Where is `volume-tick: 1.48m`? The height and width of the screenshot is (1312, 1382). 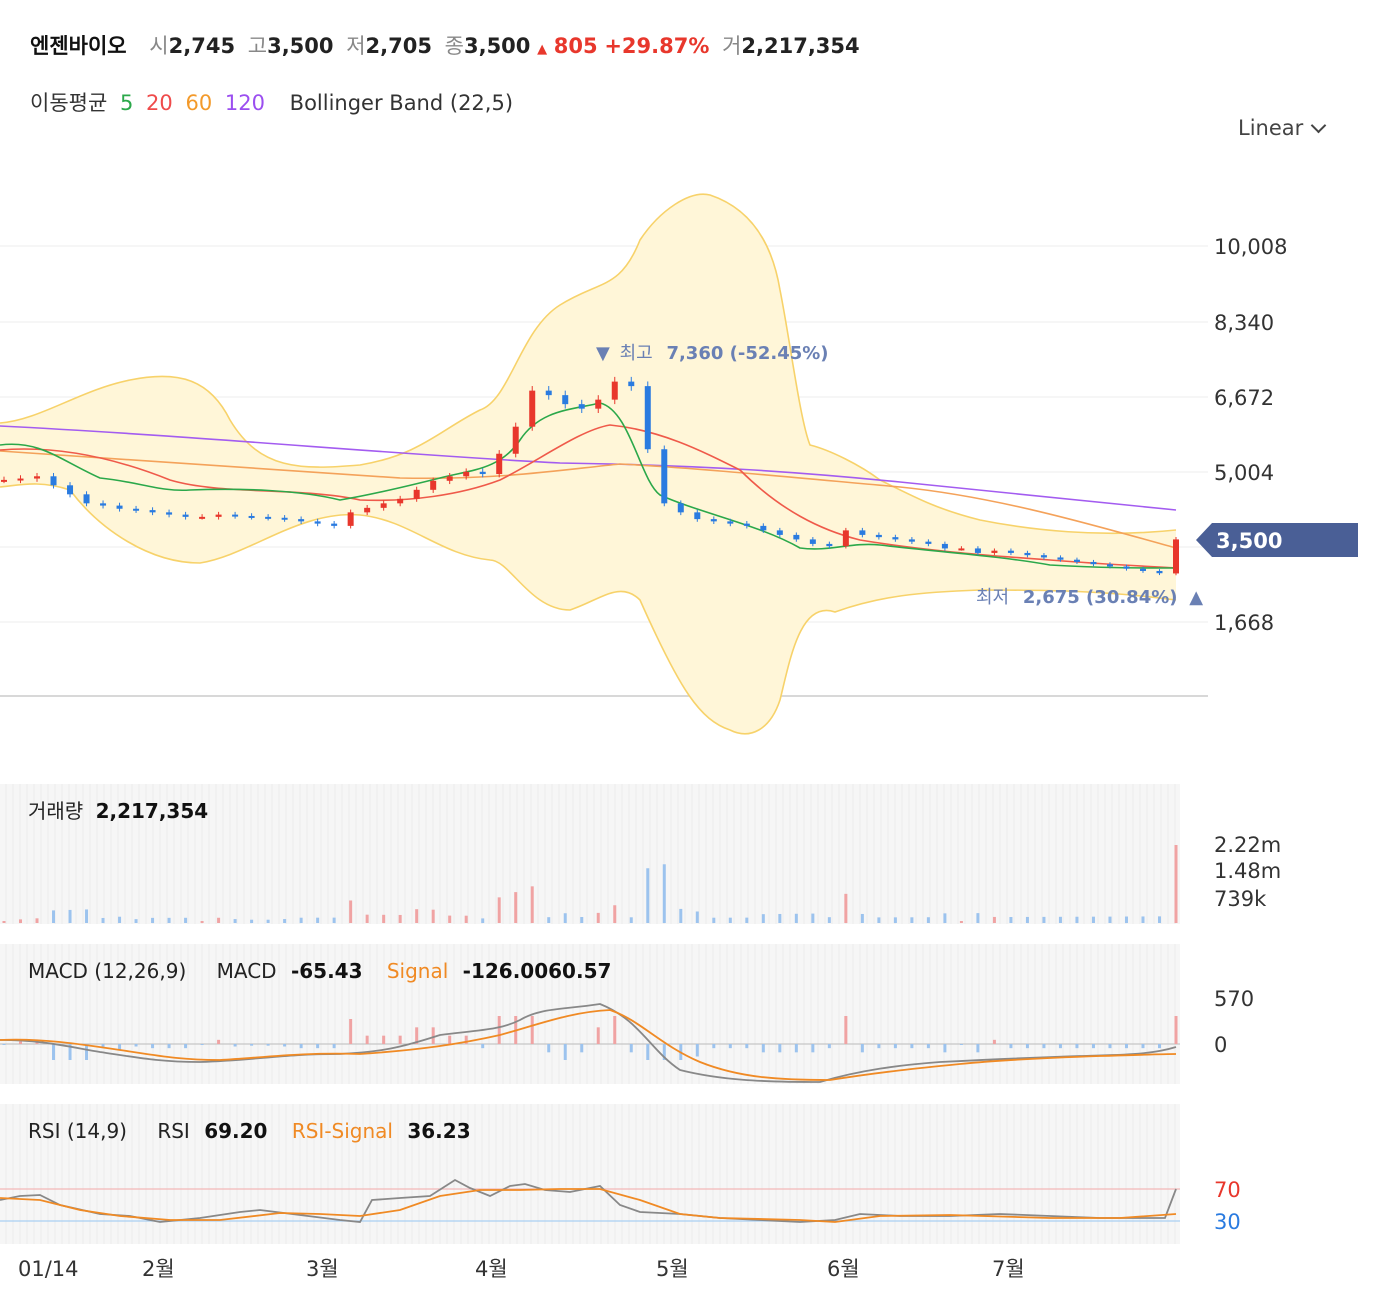
volume-tick: 1.48m is located at coordinates (1247, 871).